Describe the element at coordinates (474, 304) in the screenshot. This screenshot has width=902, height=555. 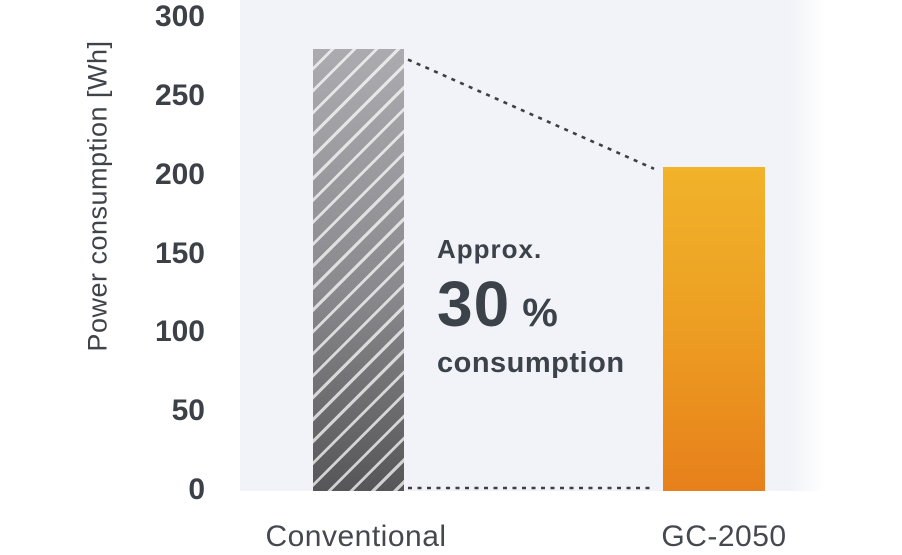
I see `annotation-percent-value: 30` at that location.